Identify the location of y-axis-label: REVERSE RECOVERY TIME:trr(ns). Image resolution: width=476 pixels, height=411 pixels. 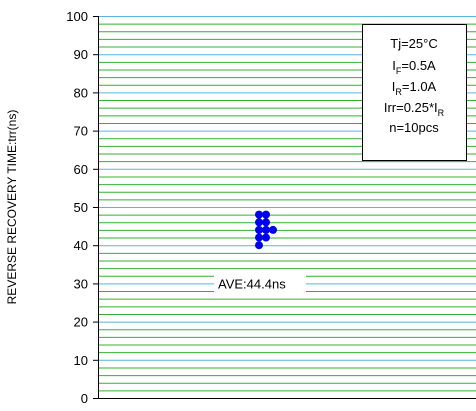
(12, 207).